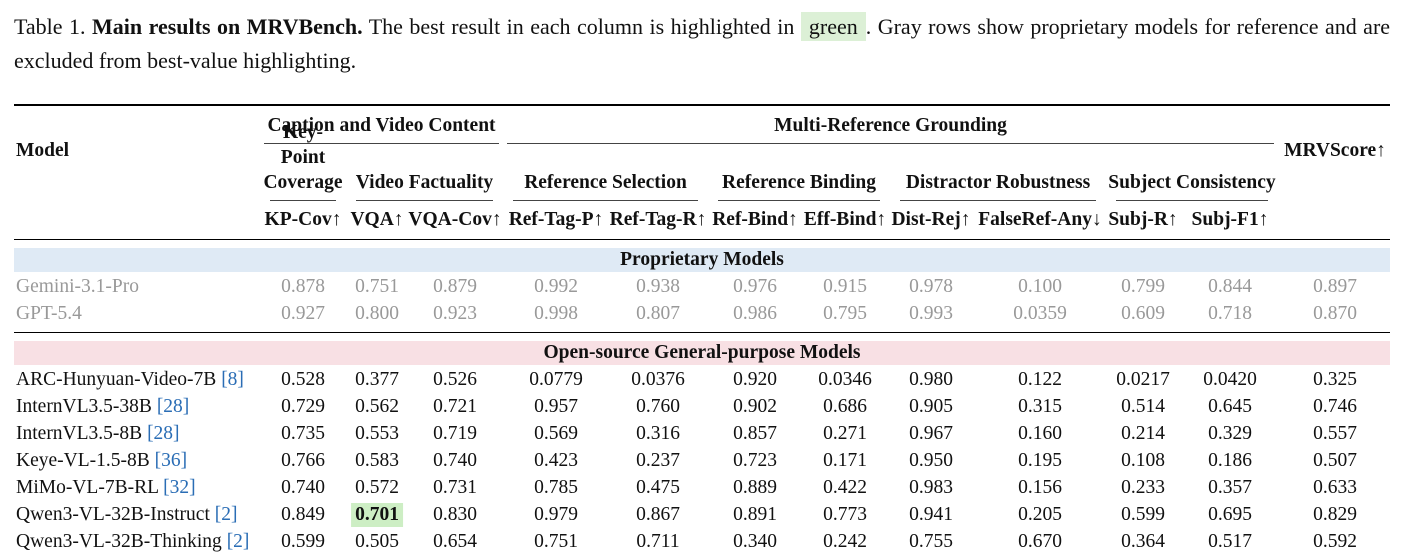 The height and width of the screenshot is (554, 1404). What do you see at coordinates (455, 379) in the screenshot?
I see `cell-value: 0.526` at bounding box center [455, 379].